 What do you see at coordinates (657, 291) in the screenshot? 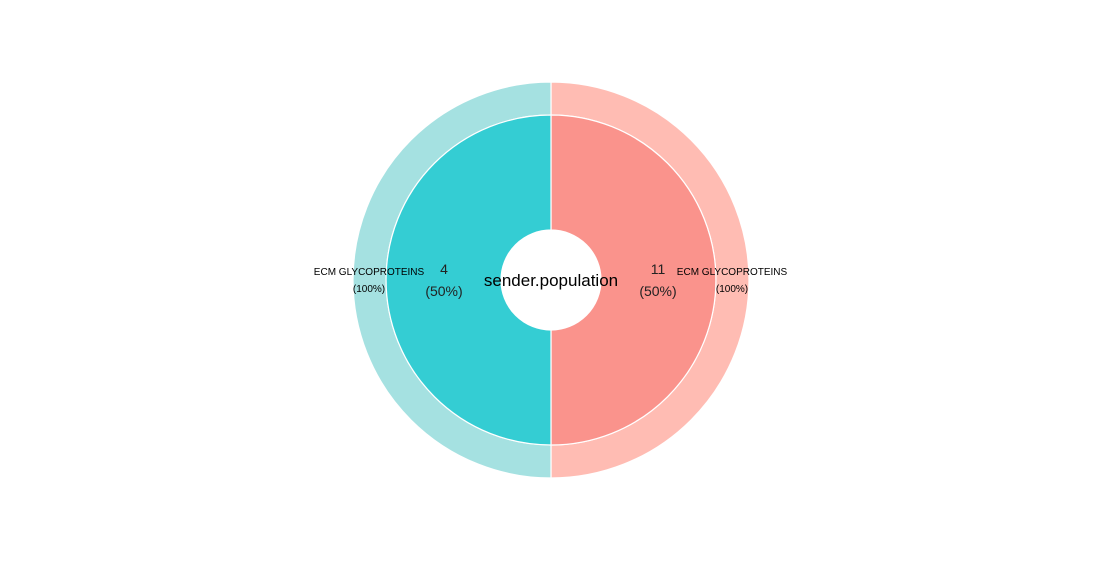
I see `inner-ring-percent-0: (50%)` at bounding box center [657, 291].